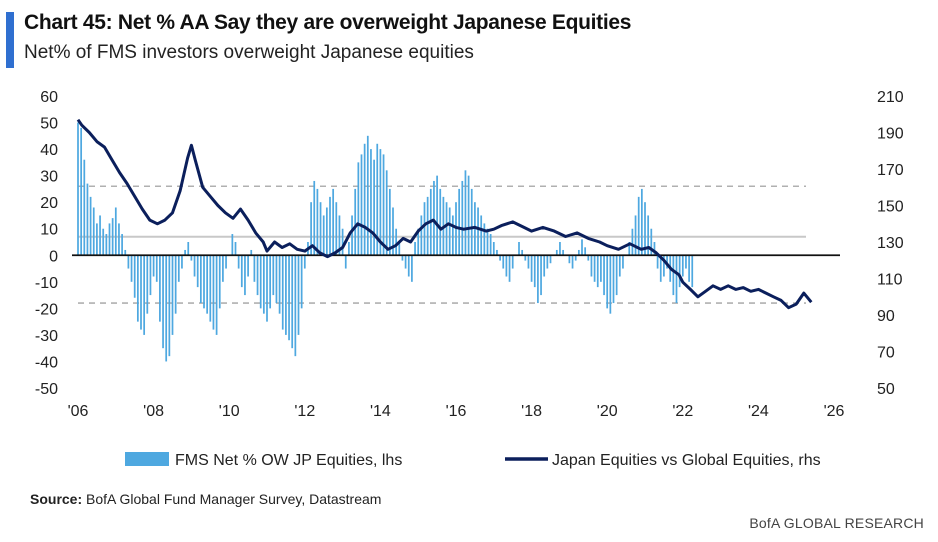 The height and width of the screenshot is (542, 938). Describe the element at coordinates (56, 499) in the screenshot. I see `source-label: Source:` at that location.